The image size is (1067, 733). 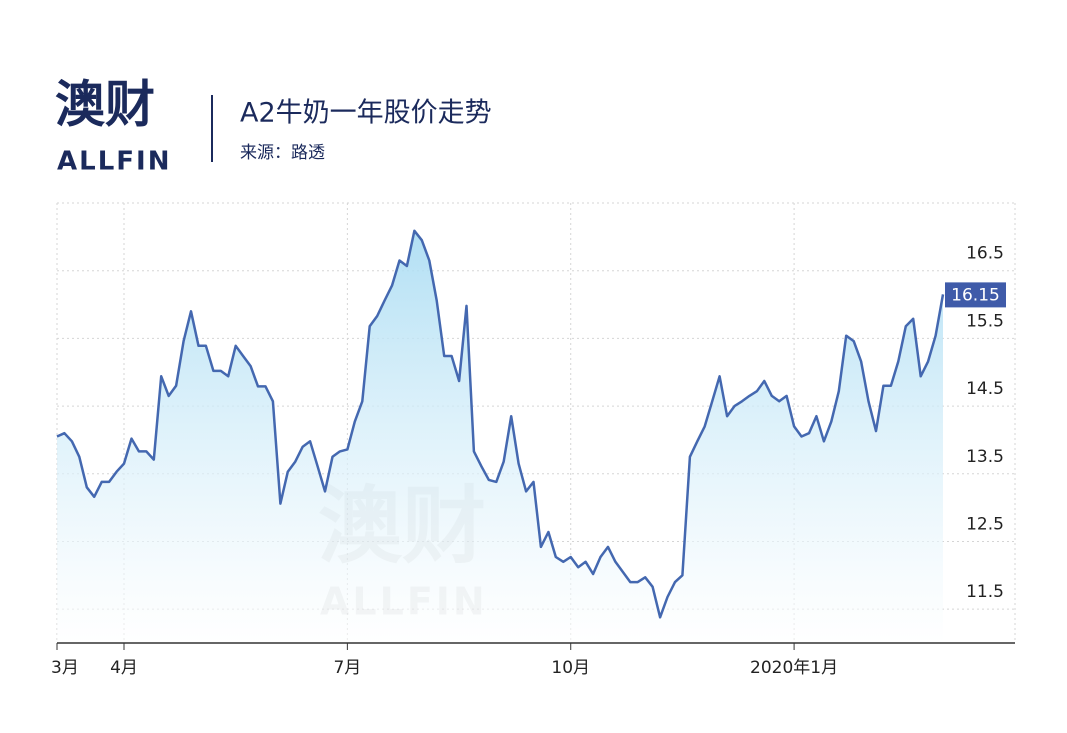 I want to click on chart-title: A2牛奶一年股价走势, so click(x=366, y=113).